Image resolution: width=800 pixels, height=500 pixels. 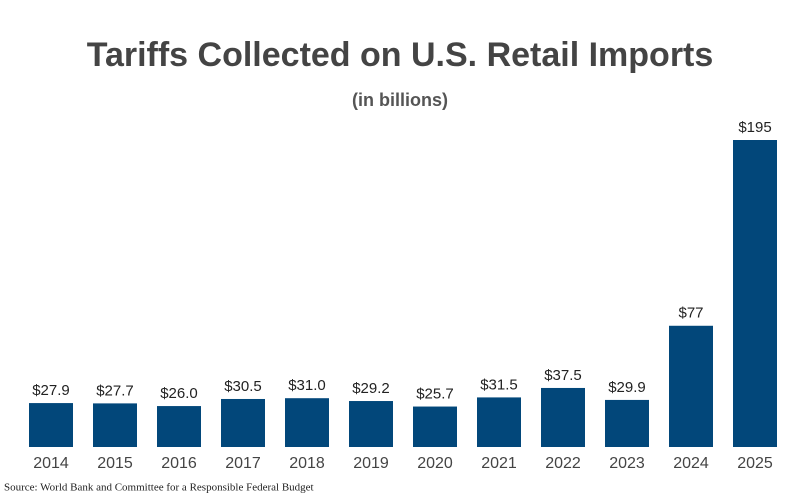 I want to click on x-tick-label: 2014, so click(x=51, y=463).